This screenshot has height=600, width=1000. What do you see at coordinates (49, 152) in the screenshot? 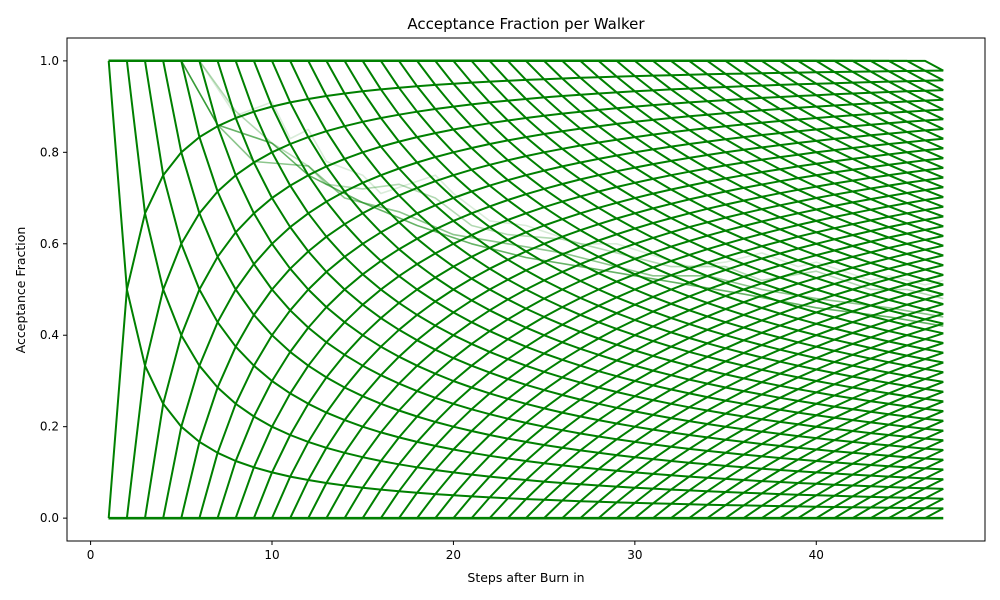
I see `y-tick-label-4: 0.8` at bounding box center [49, 152].